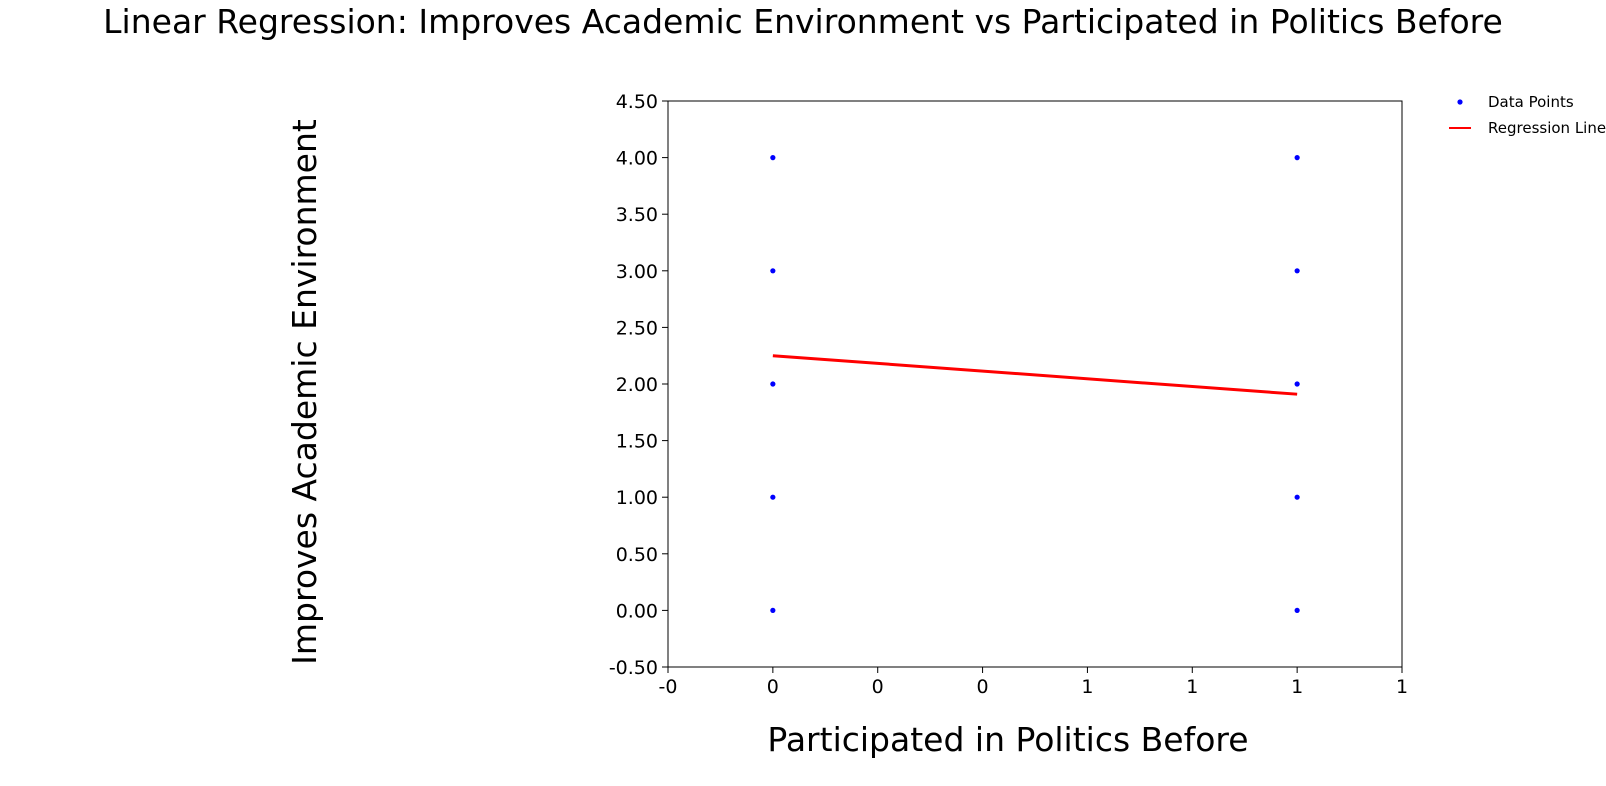 The image size is (1606, 786). I want to click on y-axis-label: Improves Academic Environment, so click(304, 392).